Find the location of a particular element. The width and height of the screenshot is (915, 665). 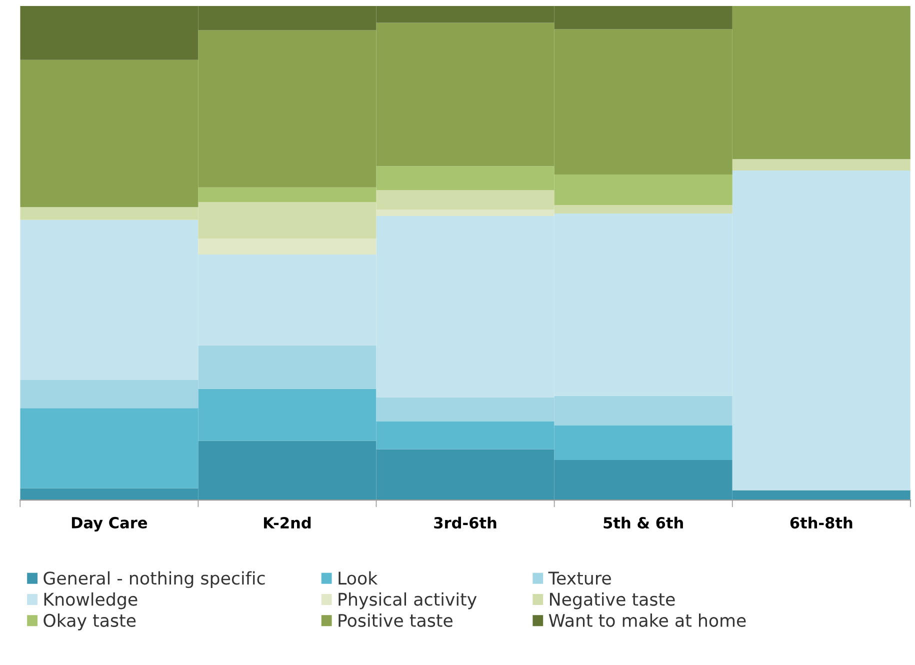

legend-label: General - nothing specific is located at coordinates (154, 579).